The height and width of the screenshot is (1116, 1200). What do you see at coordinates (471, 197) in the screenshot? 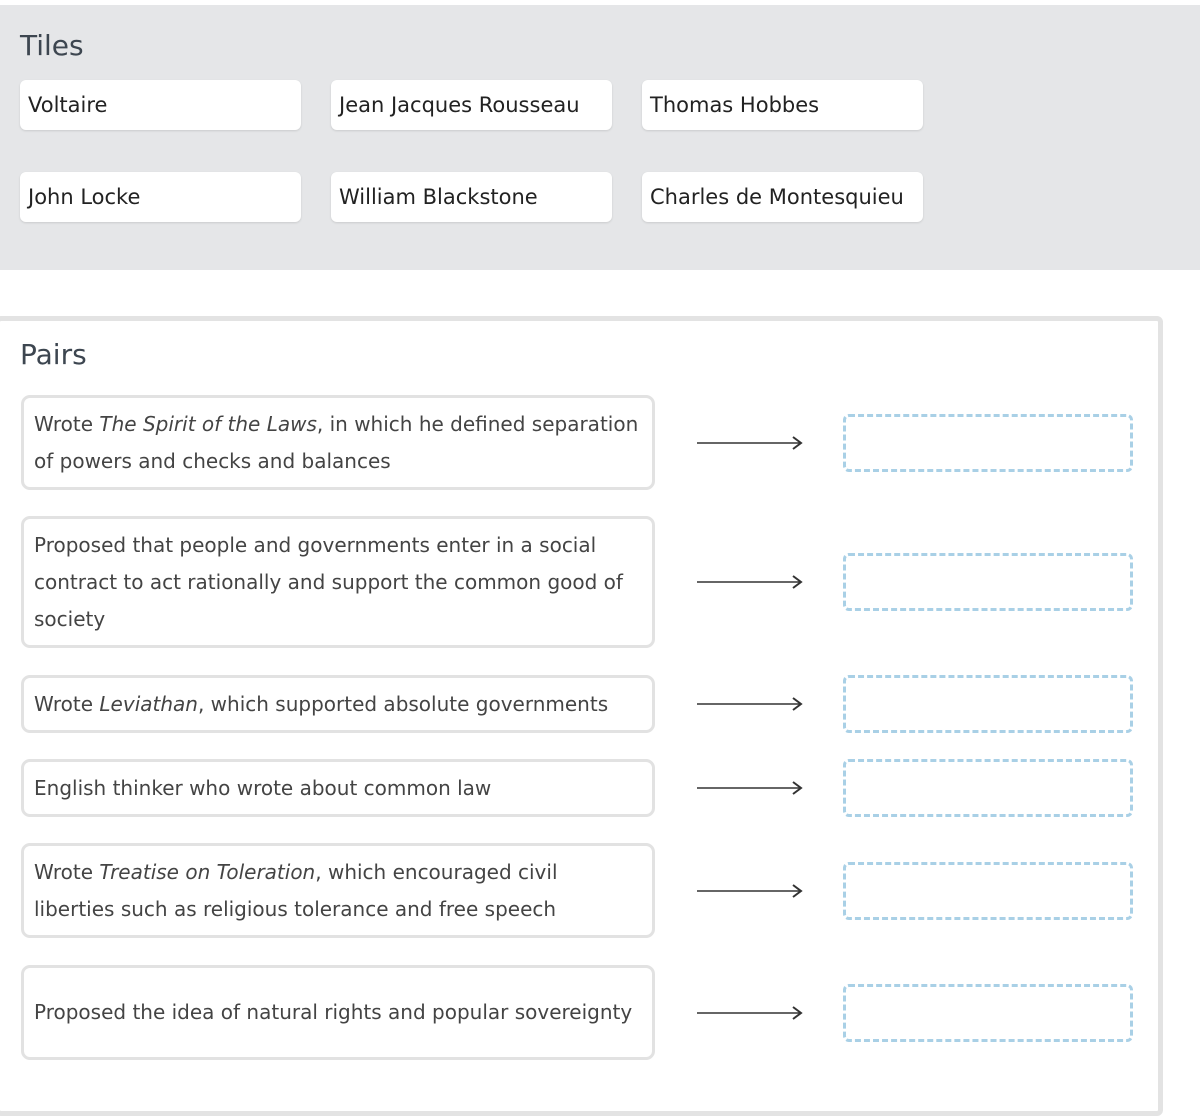
I see `tile-blackstone: William Blackstone` at bounding box center [471, 197].